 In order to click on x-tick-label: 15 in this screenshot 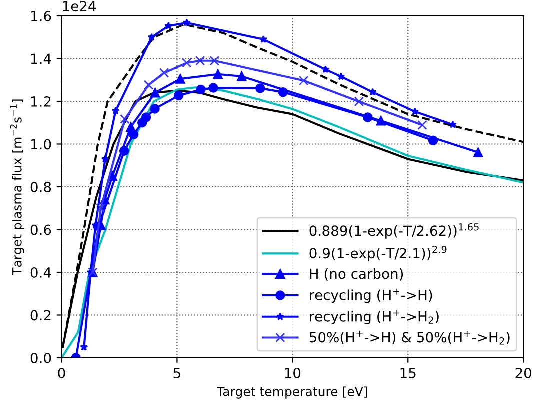, I will do `click(408, 373)`.